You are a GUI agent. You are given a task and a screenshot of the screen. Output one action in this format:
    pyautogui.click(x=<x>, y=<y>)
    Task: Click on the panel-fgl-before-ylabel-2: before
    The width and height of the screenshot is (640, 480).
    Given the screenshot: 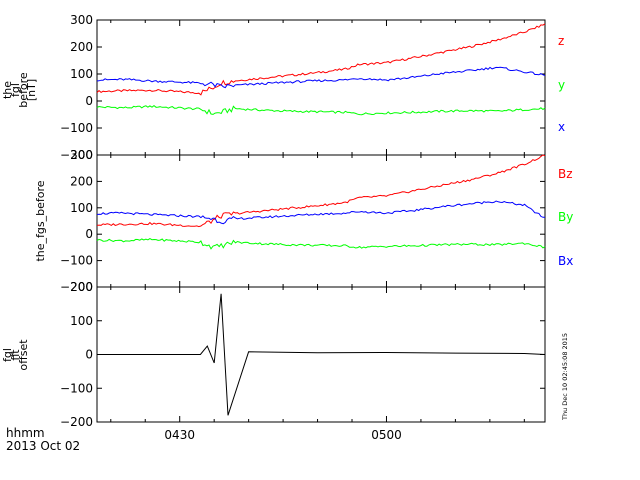 What is the action you would take?
    pyautogui.click(x=23, y=90)
    